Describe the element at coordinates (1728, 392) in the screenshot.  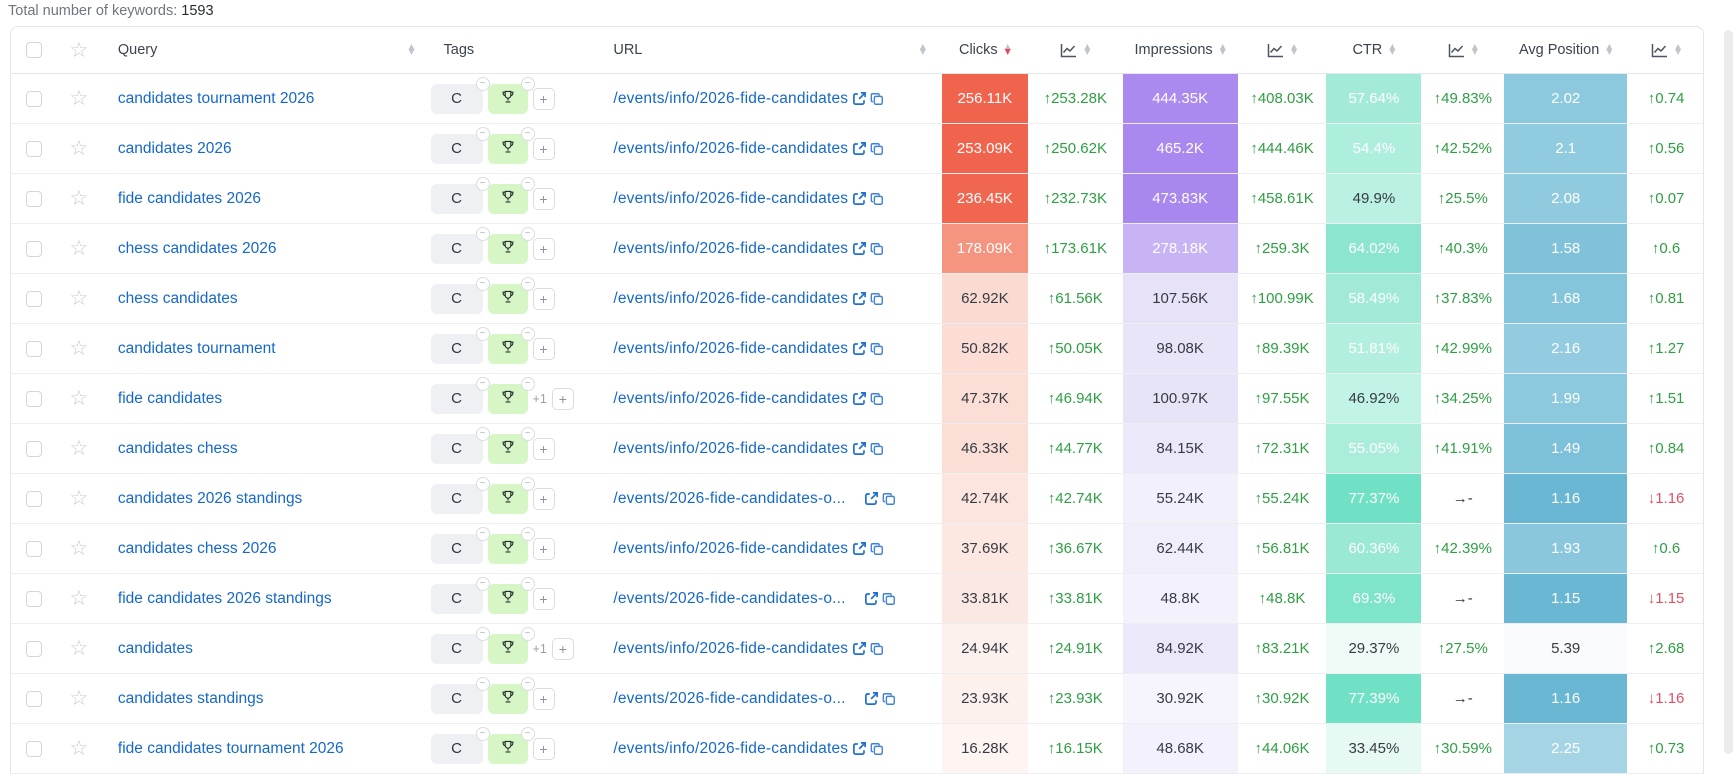
I see `vertical-scrollbar` at that location.